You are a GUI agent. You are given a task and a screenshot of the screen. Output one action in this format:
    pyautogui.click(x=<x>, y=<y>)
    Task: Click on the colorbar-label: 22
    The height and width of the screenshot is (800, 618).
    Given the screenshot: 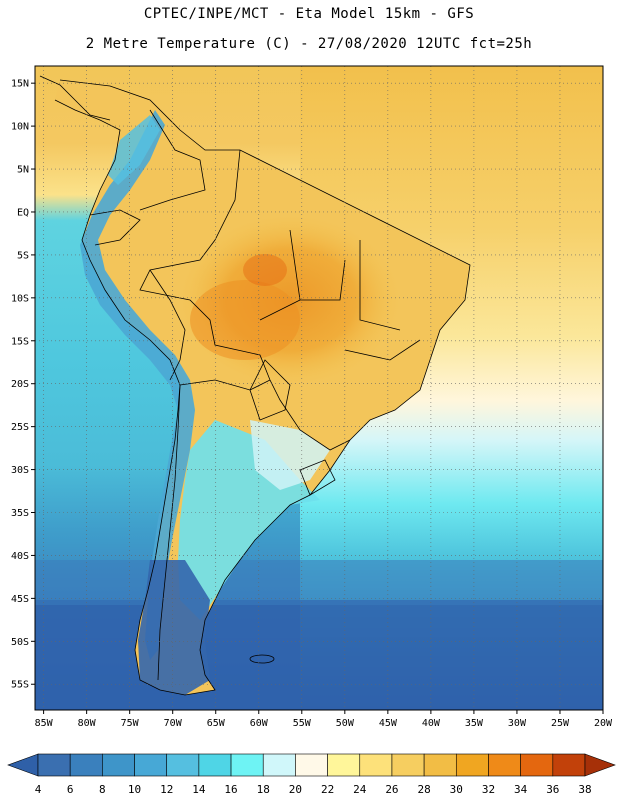 What is the action you would take?
    pyautogui.click(x=327, y=789)
    